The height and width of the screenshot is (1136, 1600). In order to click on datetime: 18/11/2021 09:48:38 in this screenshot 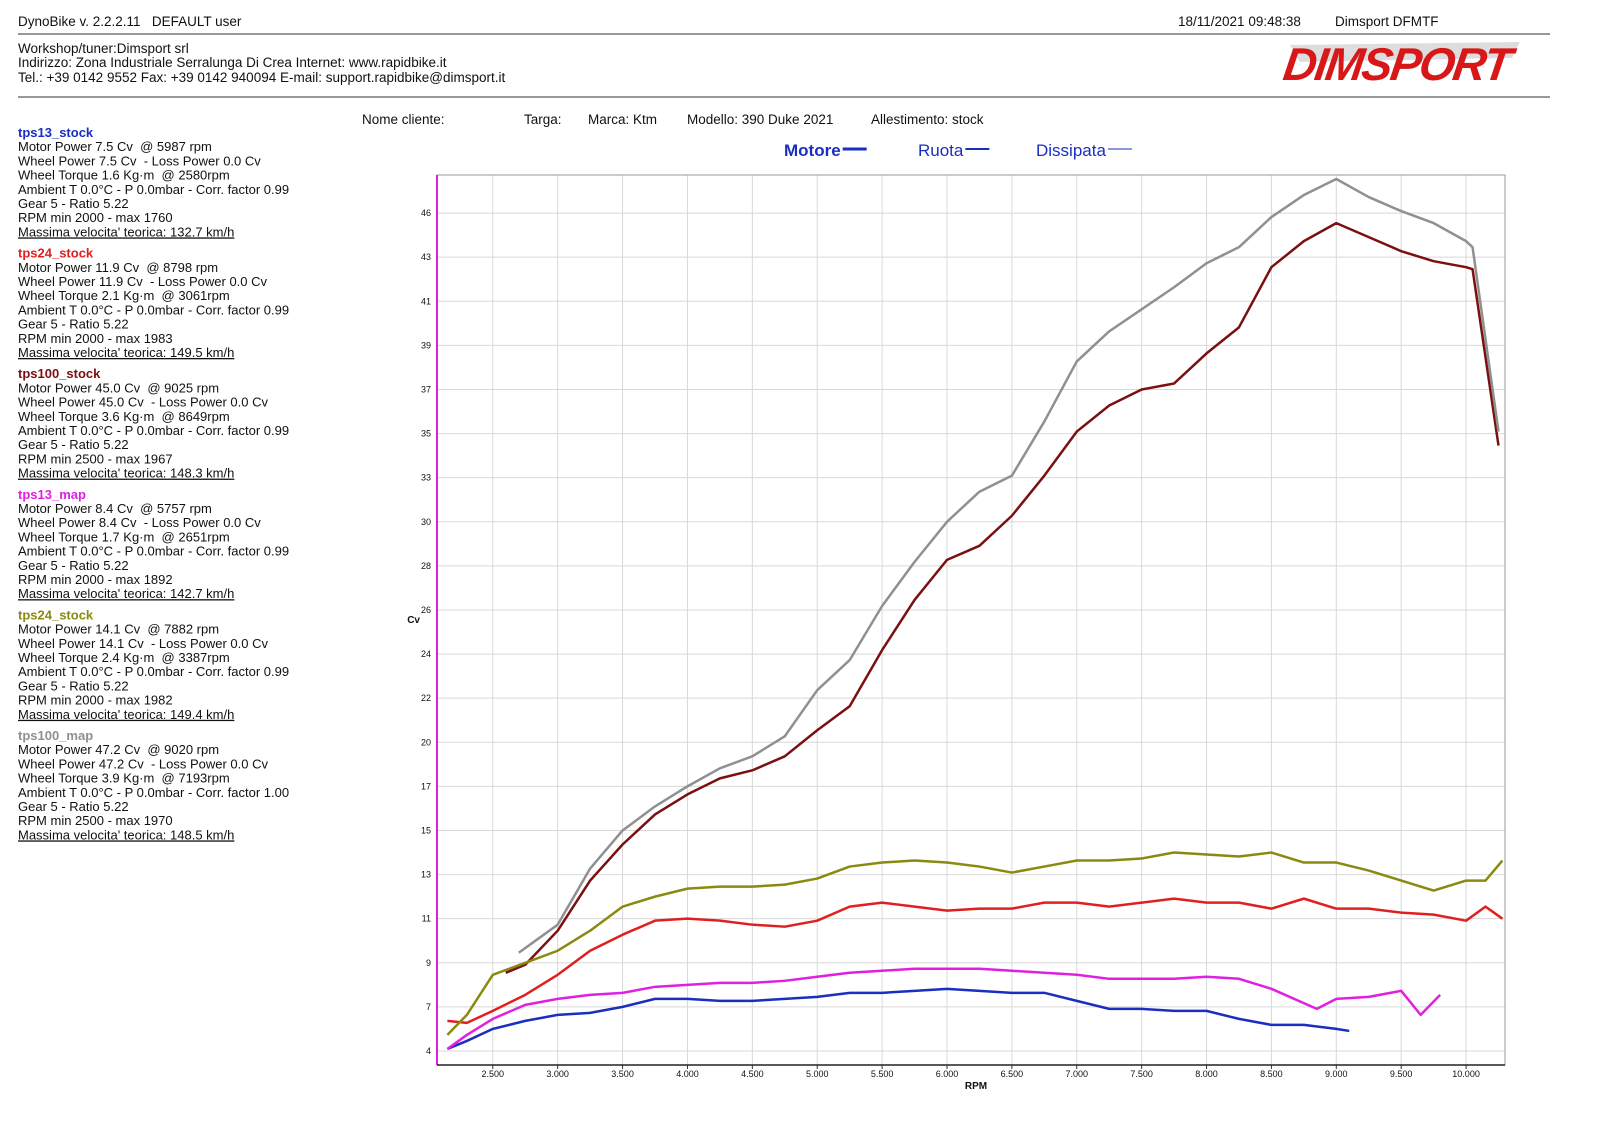, I will do `click(1239, 21)`.